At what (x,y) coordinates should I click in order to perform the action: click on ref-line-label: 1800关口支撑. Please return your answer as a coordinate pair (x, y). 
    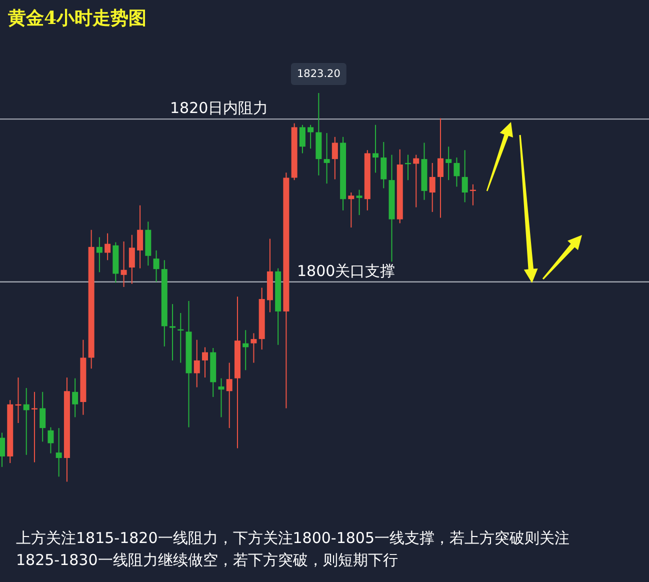
    Looking at the image, I should click on (346, 271).